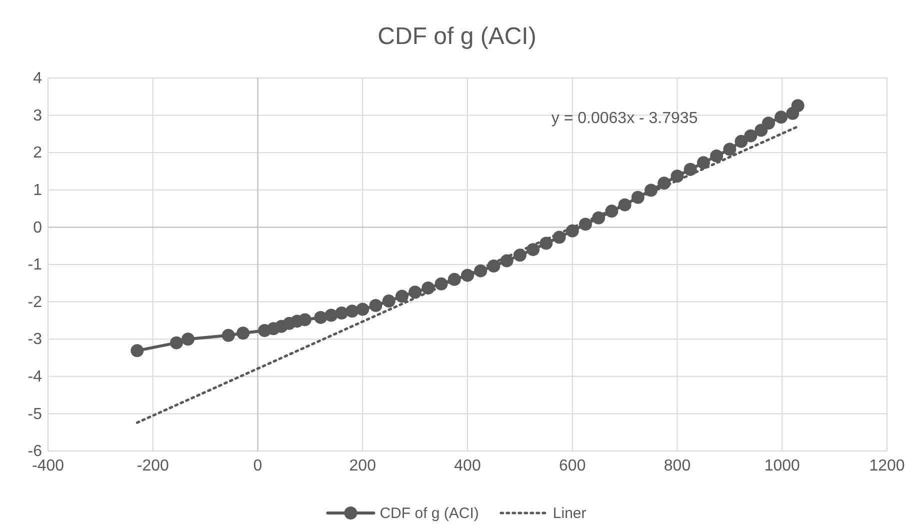 The width and height of the screenshot is (914, 531). What do you see at coordinates (35, 302) in the screenshot?
I see `y-tick-label: -2` at bounding box center [35, 302].